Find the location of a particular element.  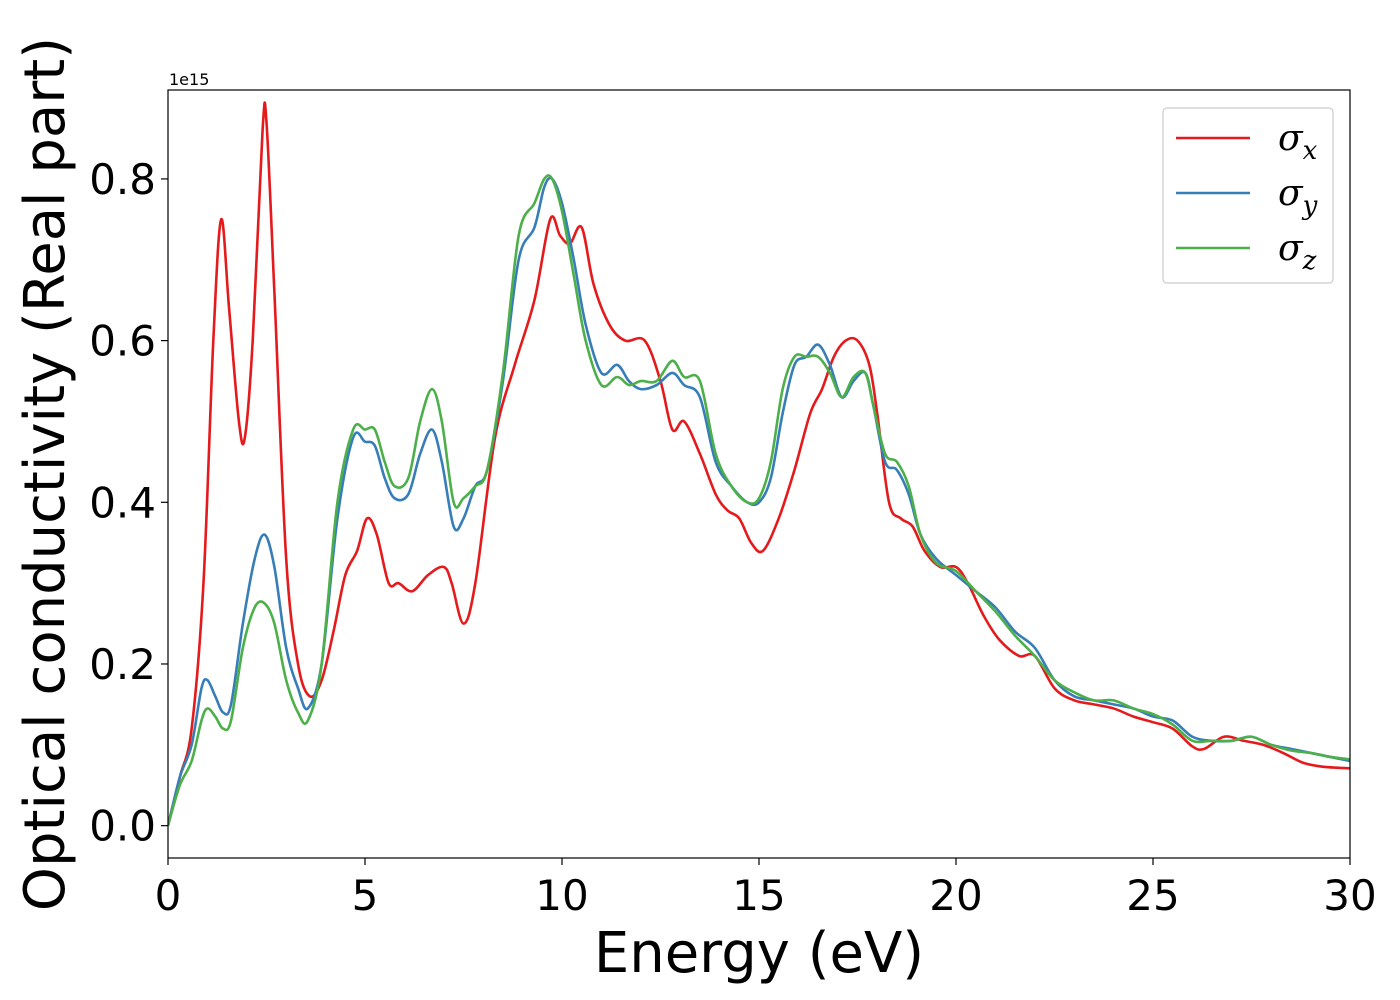

x-tick-label: 30 is located at coordinates (1349, 895).